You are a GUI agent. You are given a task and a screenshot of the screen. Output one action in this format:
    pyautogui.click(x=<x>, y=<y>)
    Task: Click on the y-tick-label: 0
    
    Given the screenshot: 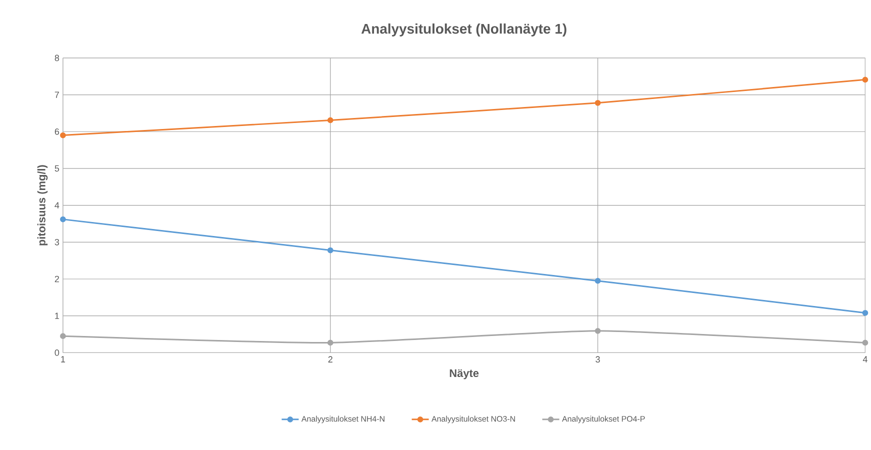 What is the action you would take?
    pyautogui.click(x=57, y=353)
    